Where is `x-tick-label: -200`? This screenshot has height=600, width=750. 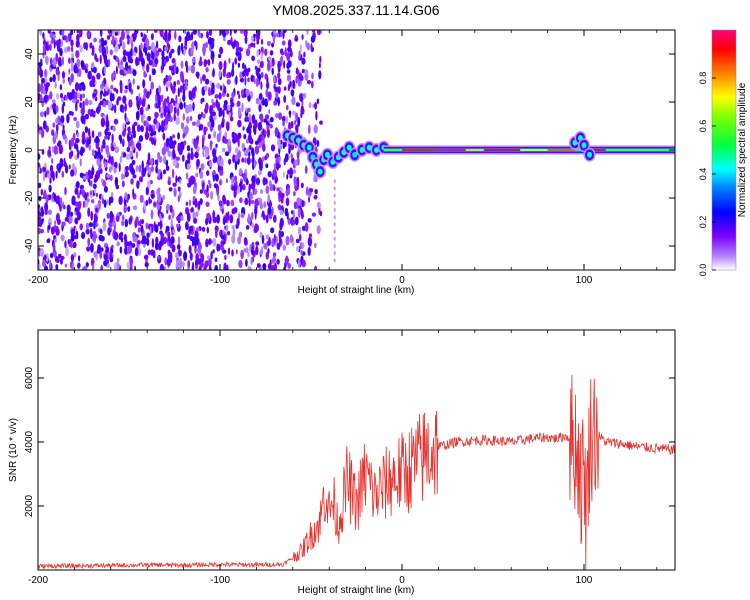 x-tick-label: -200 is located at coordinates (38, 580).